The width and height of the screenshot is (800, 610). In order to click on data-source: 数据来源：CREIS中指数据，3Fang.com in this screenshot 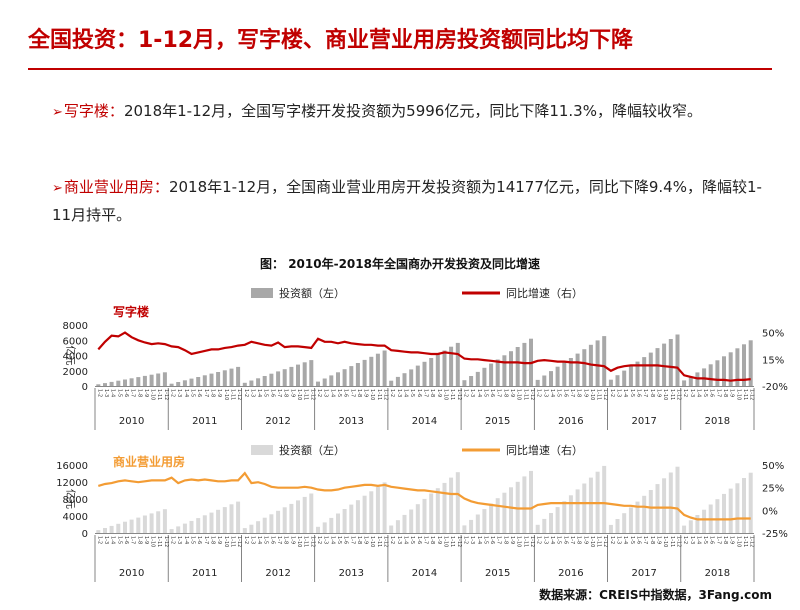, I will do `click(655, 595)`.